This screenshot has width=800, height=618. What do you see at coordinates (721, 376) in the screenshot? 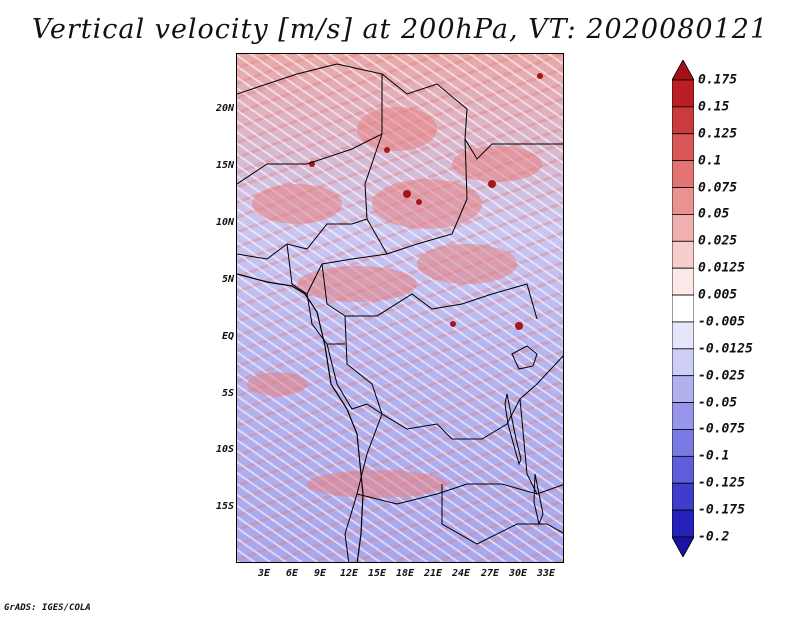
I see `colorbar-label: -0.025` at bounding box center [721, 376].